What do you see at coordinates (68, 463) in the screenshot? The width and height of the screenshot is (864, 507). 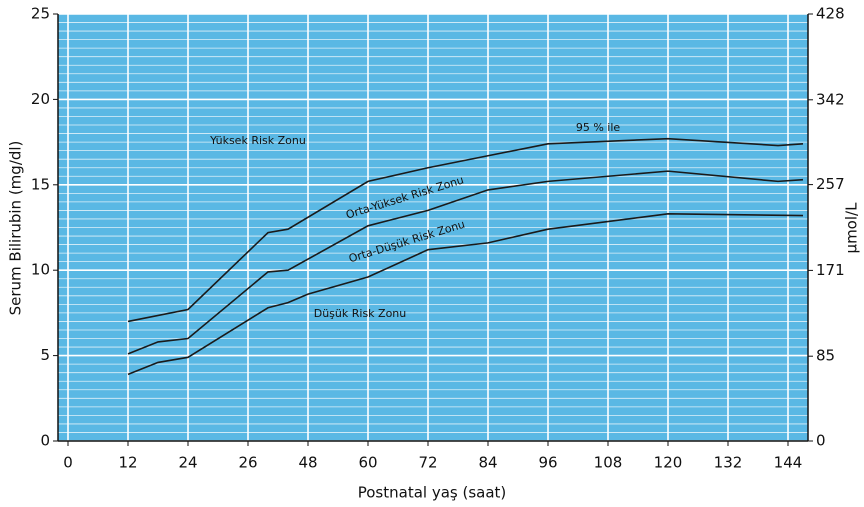 I see `x-tick-label: 0` at bounding box center [68, 463].